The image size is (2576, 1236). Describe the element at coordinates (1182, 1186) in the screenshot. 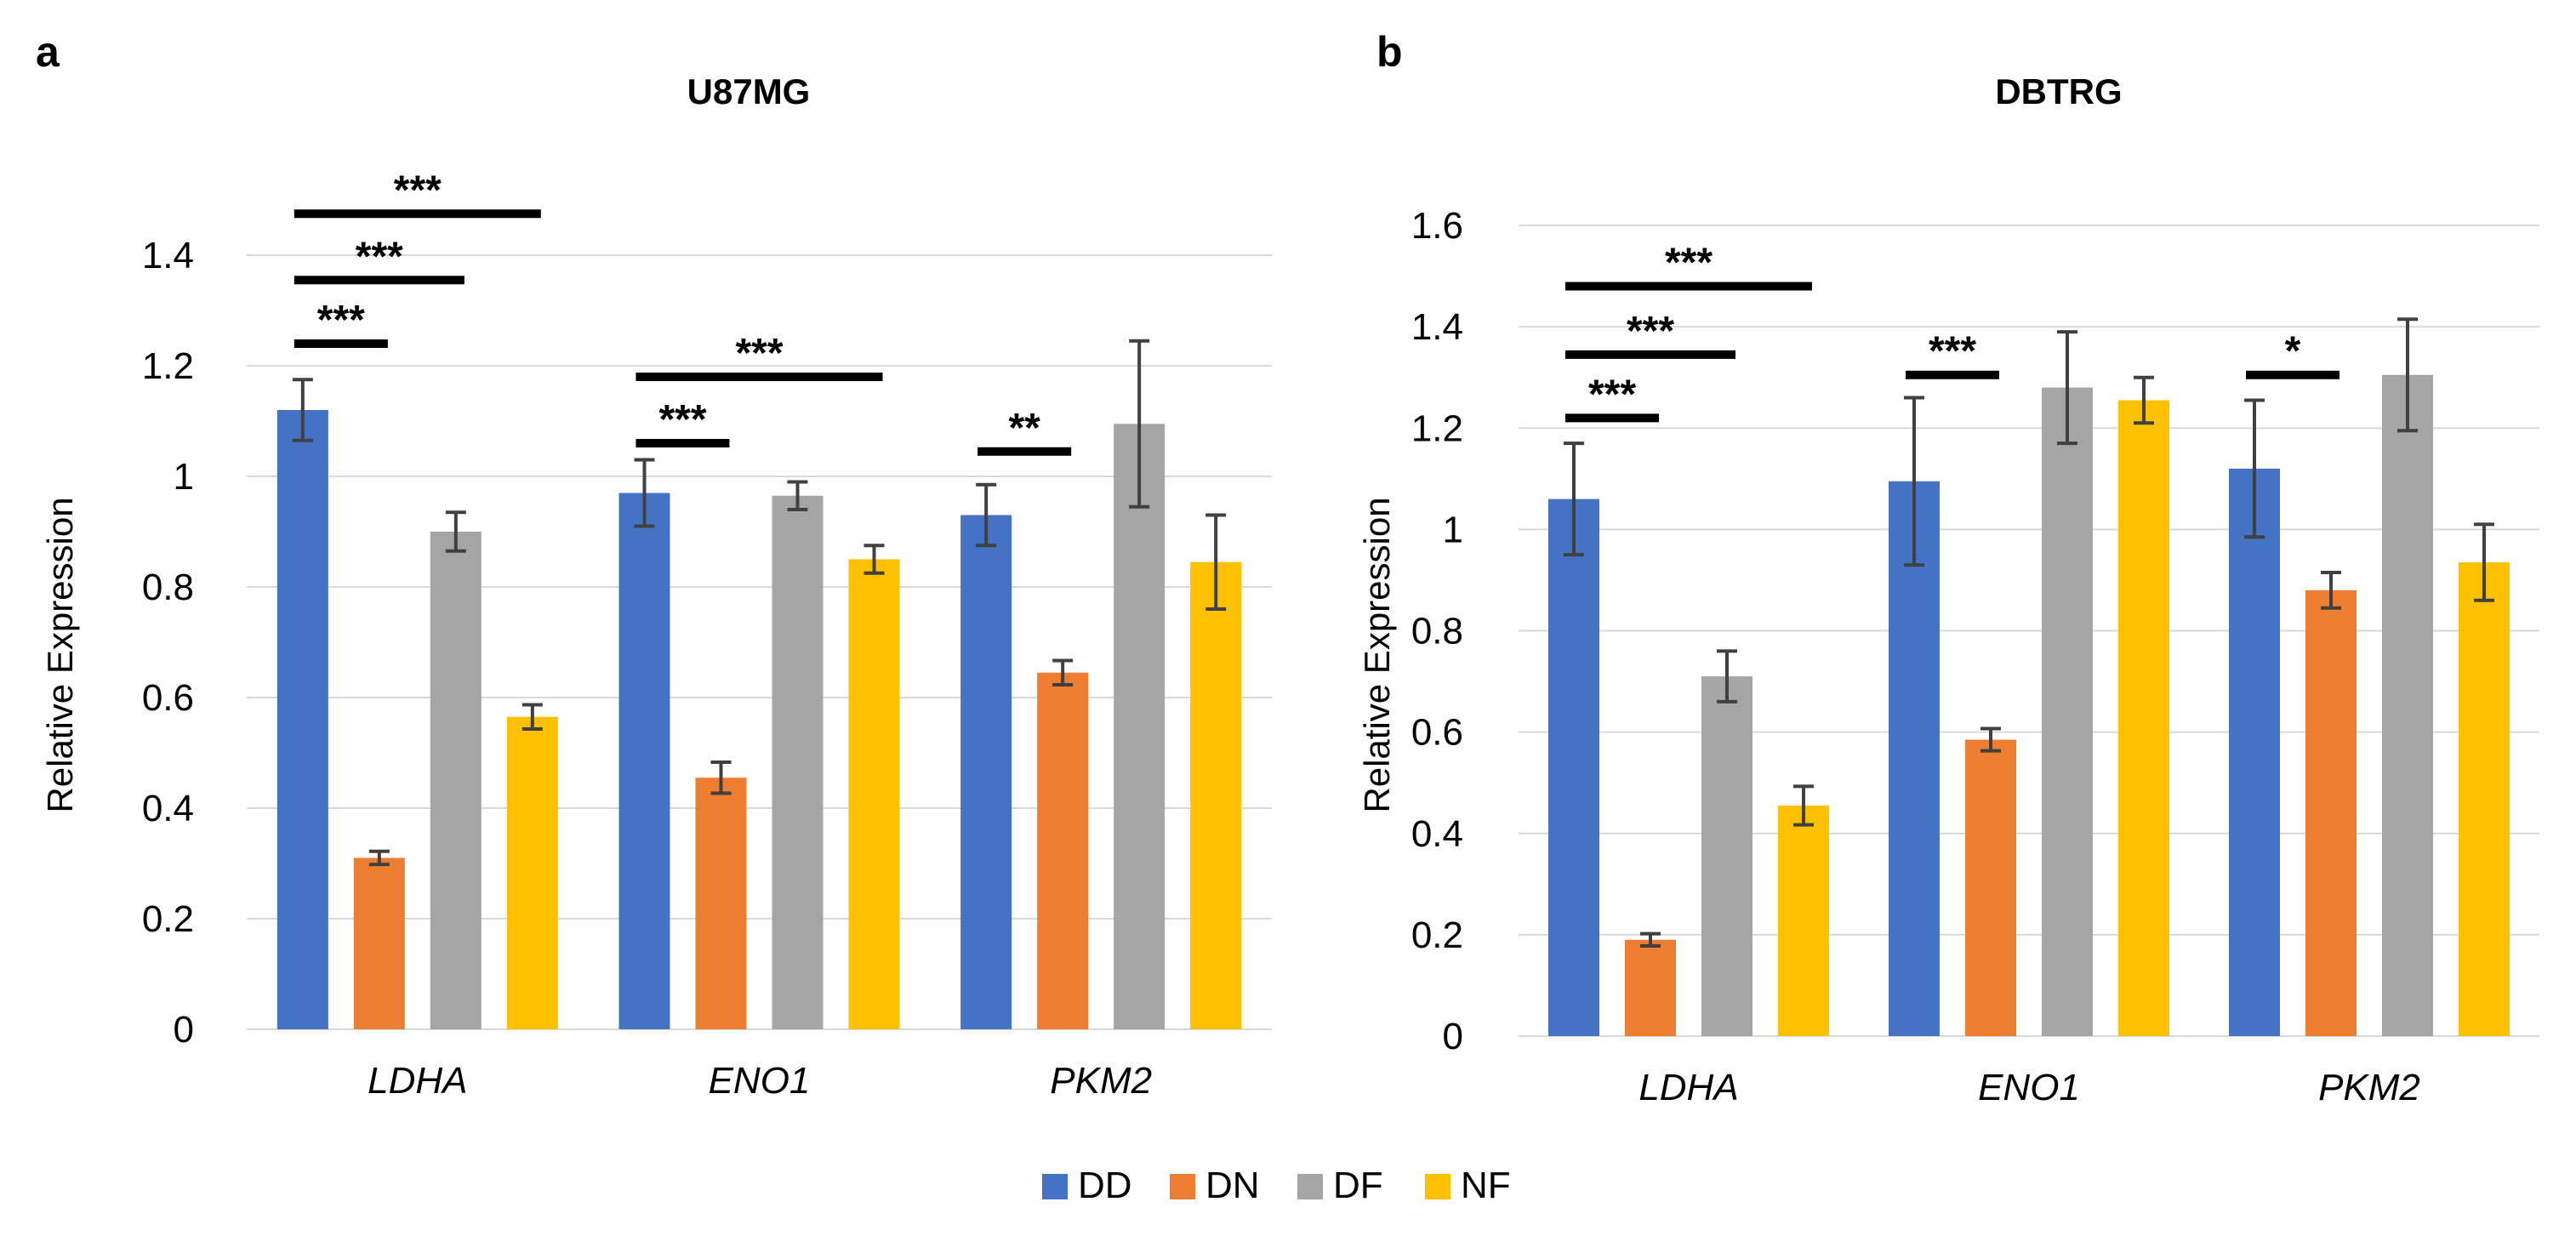

I see `legend-swatch-dn` at that location.